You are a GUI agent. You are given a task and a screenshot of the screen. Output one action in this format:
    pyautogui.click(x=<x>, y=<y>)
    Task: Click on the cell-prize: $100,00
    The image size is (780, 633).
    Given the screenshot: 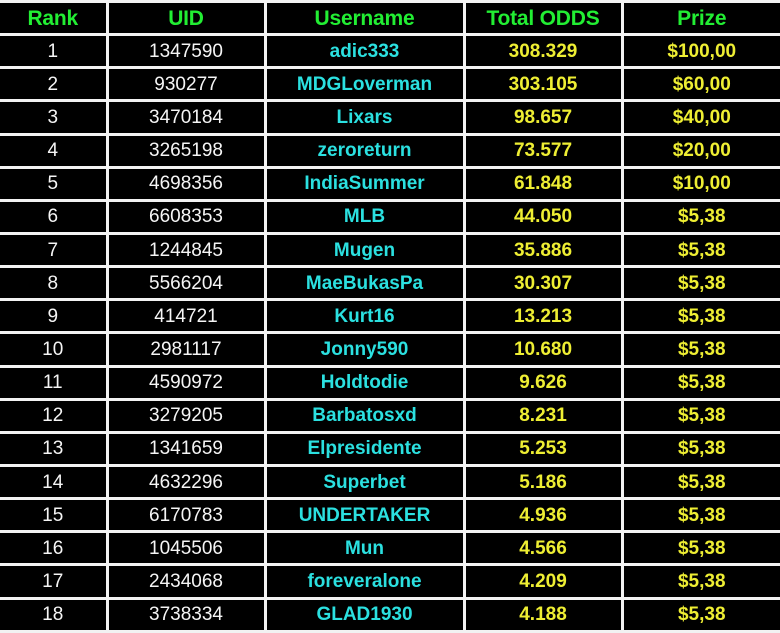 What is the action you would take?
    pyautogui.click(x=701, y=52)
    